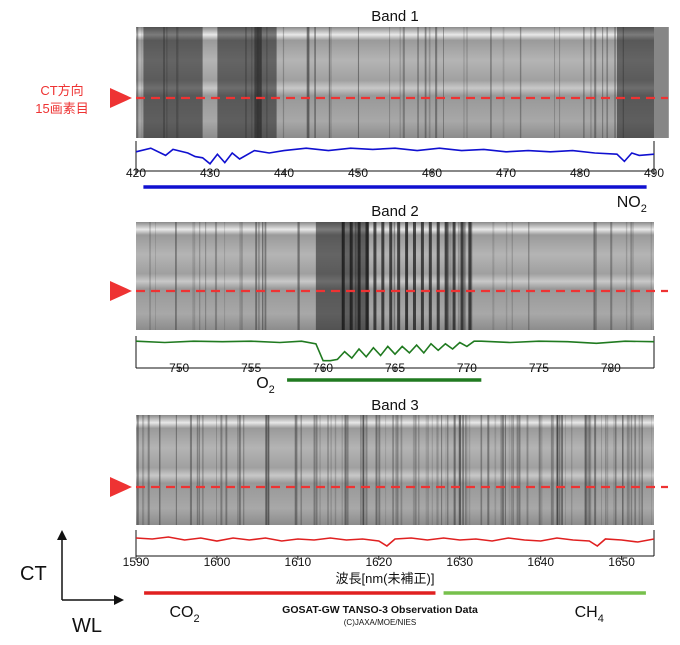  Describe the element at coordinates (136, 562) in the screenshot. I see `x-tick-label: 1590` at that location.